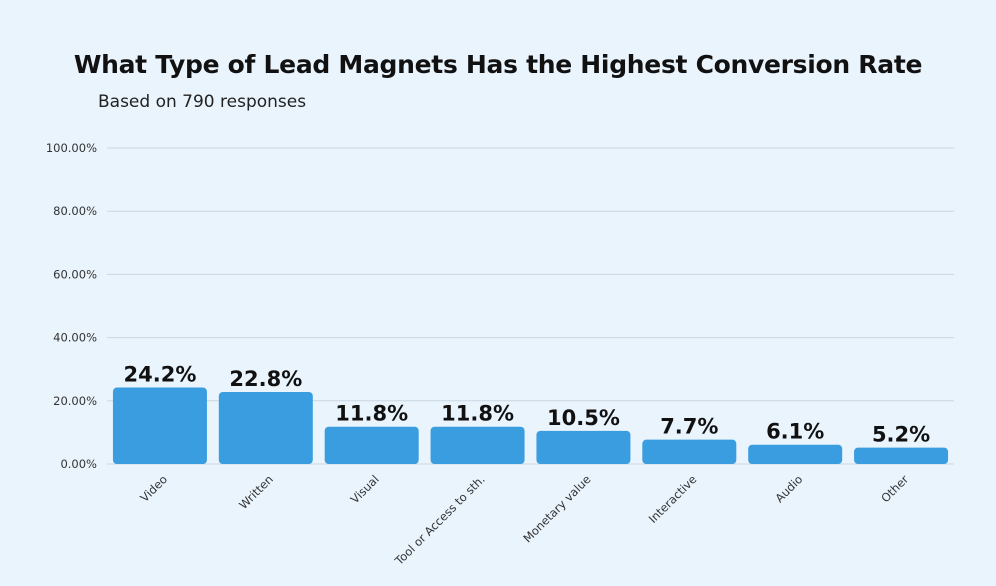 The height and width of the screenshot is (586, 996). Describe the element at coordinates (894, 488) in the screenshot. I see `x-tick-label: Other` at that location.